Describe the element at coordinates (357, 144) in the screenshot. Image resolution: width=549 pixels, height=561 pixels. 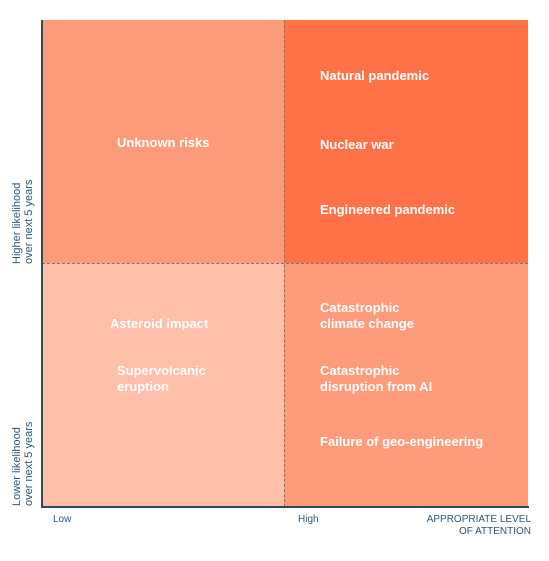
I see `risk-label-nuclear-war: Nuclear war` at that location.